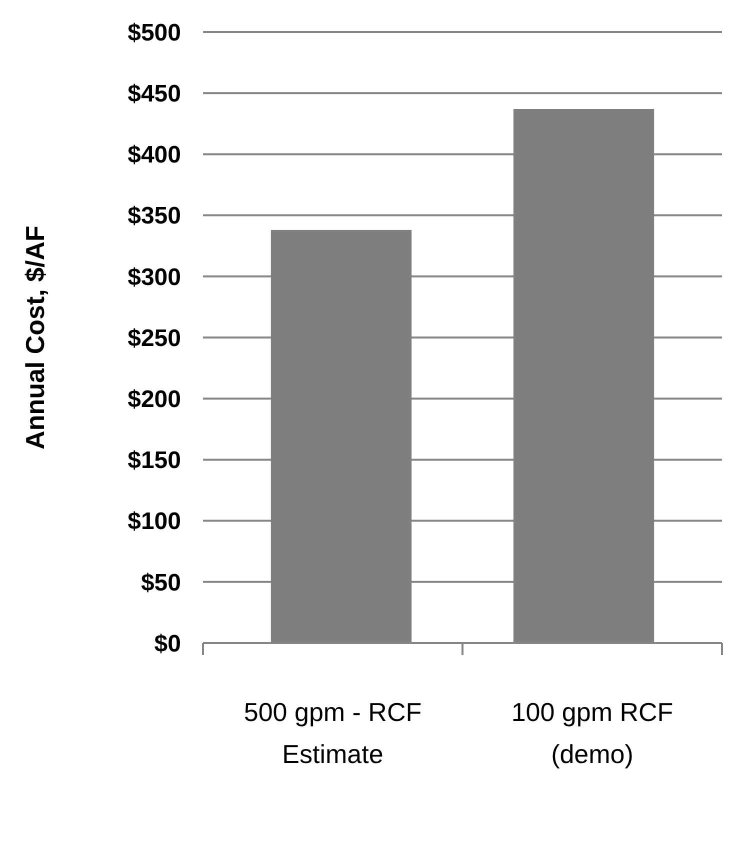 This screenshot has width=730, height=841. What do you see at coordinates (154, 32) in the screenshot?
I see `y-tick-label: $500` at bounding box center [154, 32].